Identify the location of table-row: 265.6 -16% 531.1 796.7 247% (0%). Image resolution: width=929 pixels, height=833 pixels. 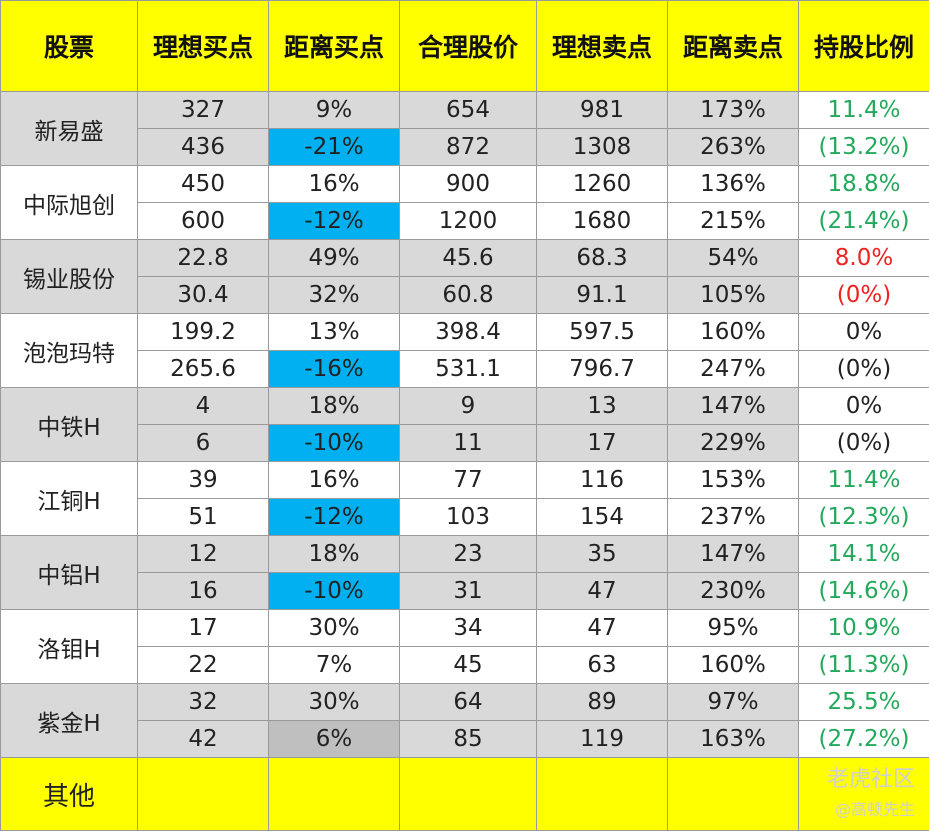
(465, 369).